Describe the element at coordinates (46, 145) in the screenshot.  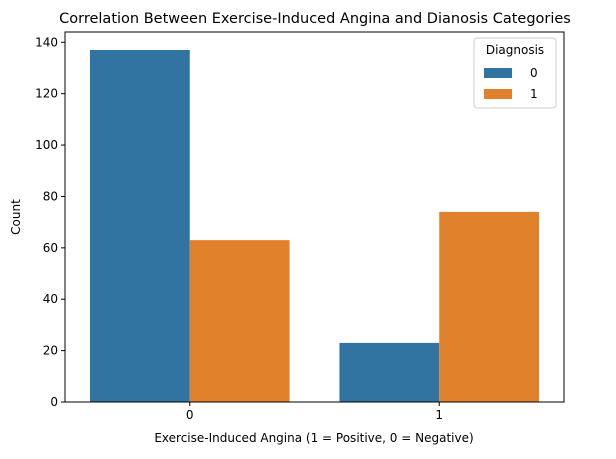
I see `y-tick-label: 100` at that location.